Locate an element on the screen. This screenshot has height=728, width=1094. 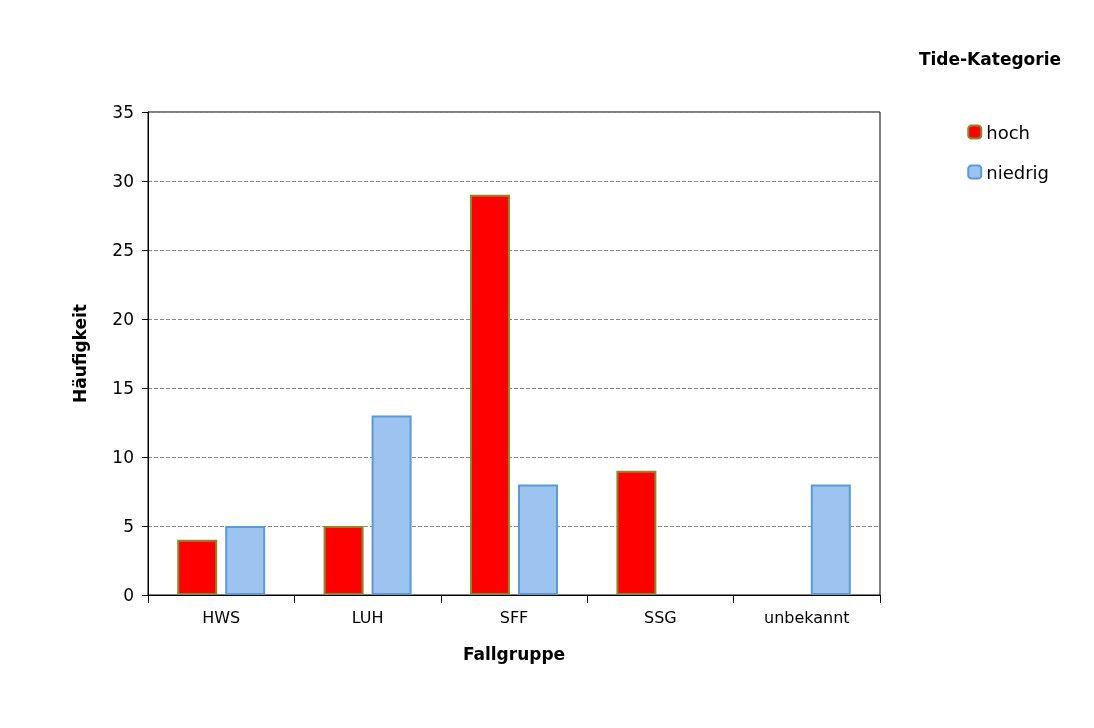
x-tick-label: unbekannt is located at coordinates (806, 617).